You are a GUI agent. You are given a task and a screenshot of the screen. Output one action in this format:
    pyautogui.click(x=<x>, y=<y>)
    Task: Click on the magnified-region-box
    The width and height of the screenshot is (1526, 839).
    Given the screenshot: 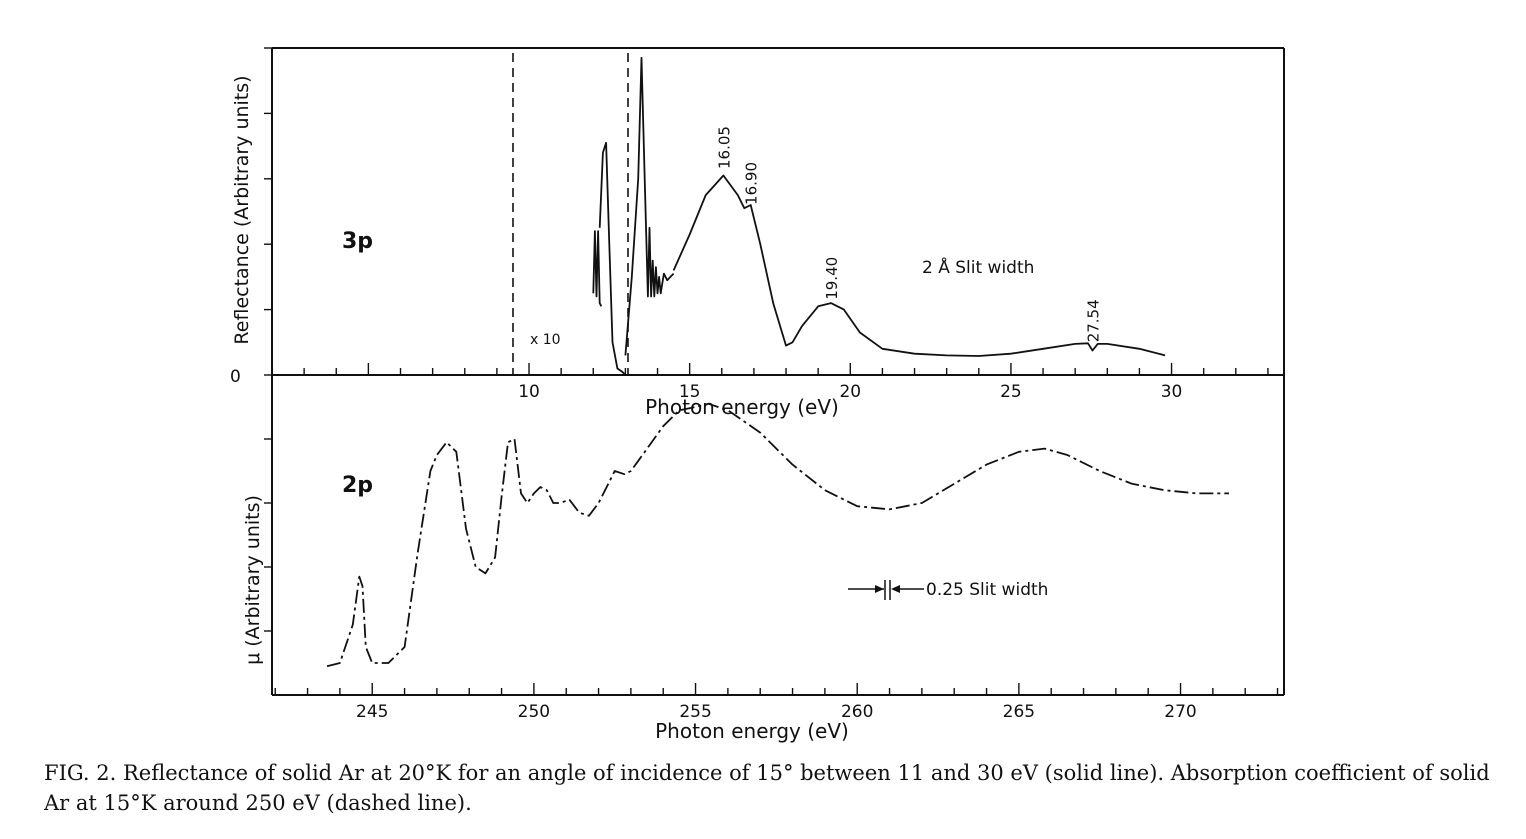 What is the action you would take?
    pyautogui.click(x=570, y=211)
    